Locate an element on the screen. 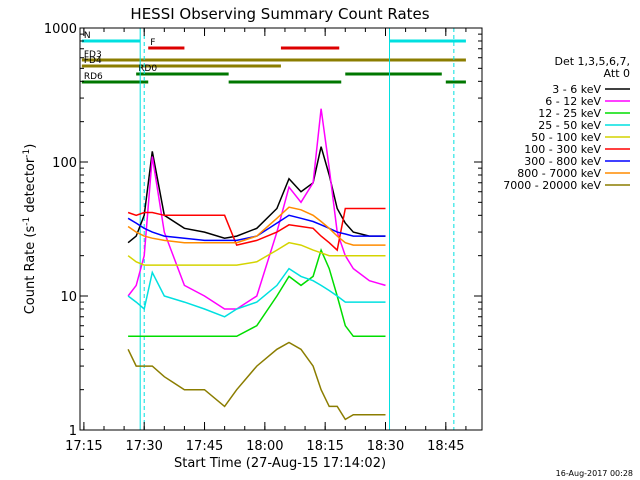  y-axis-label-main: Count Rate (s is located at coordinates (30, 270).